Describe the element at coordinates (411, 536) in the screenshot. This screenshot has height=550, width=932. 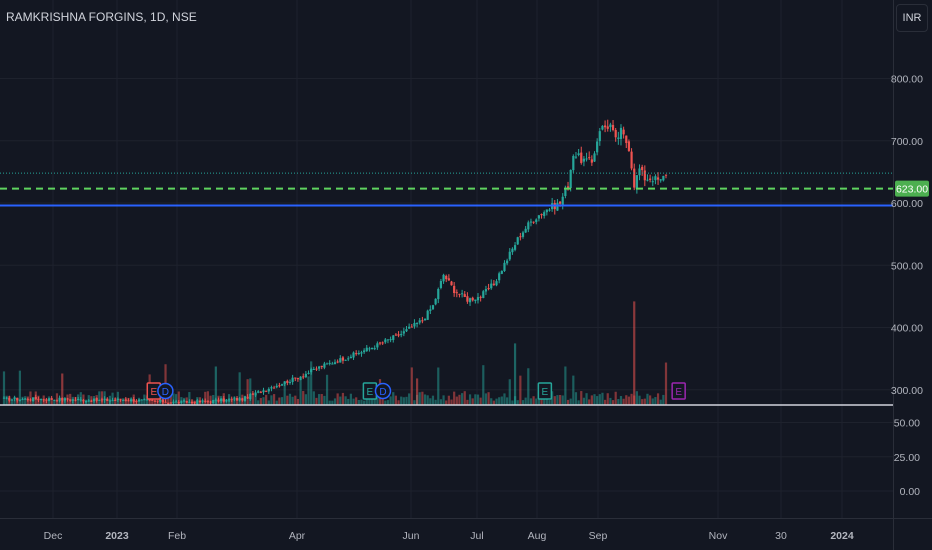
I see `time-tick-label: Jun` at that location.